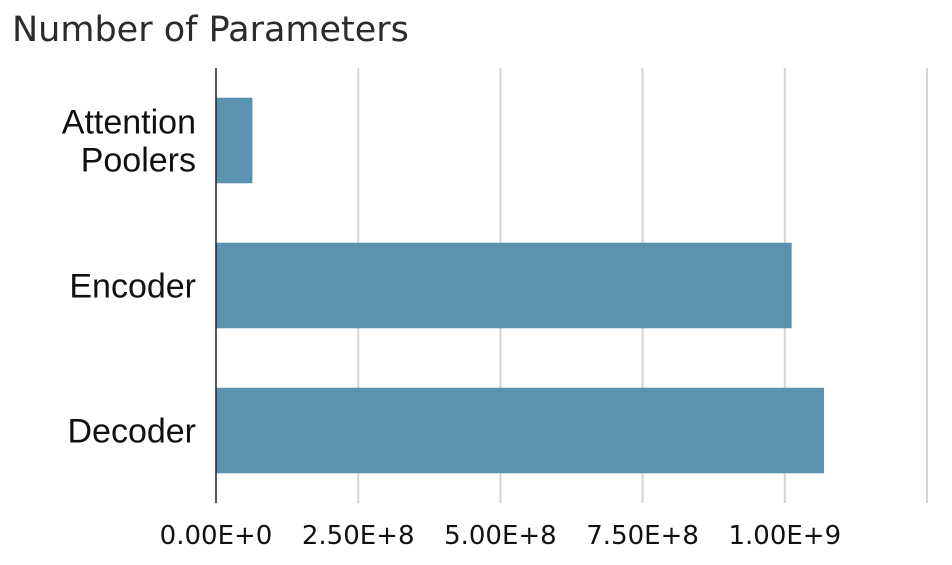 This screenshot has width=952, height=565. What do you see at coordinates (210, 30) in the screenshot?
I see `chart-title: Number of Parameters` at bounding box center [210, 30].